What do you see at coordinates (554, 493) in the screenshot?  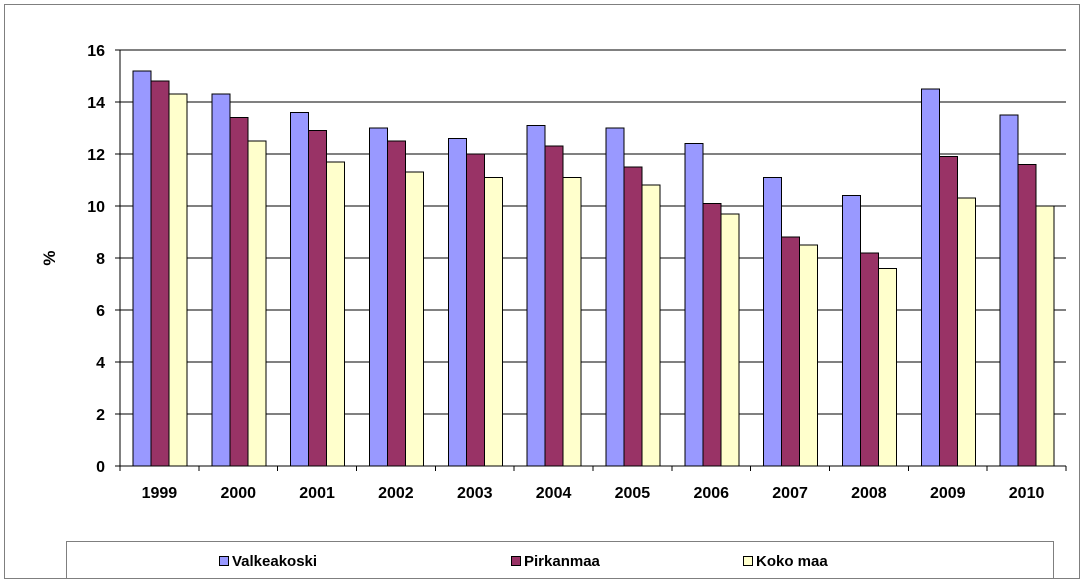 I see `x-tick-label: 2004` at bounding box center [554, 493].